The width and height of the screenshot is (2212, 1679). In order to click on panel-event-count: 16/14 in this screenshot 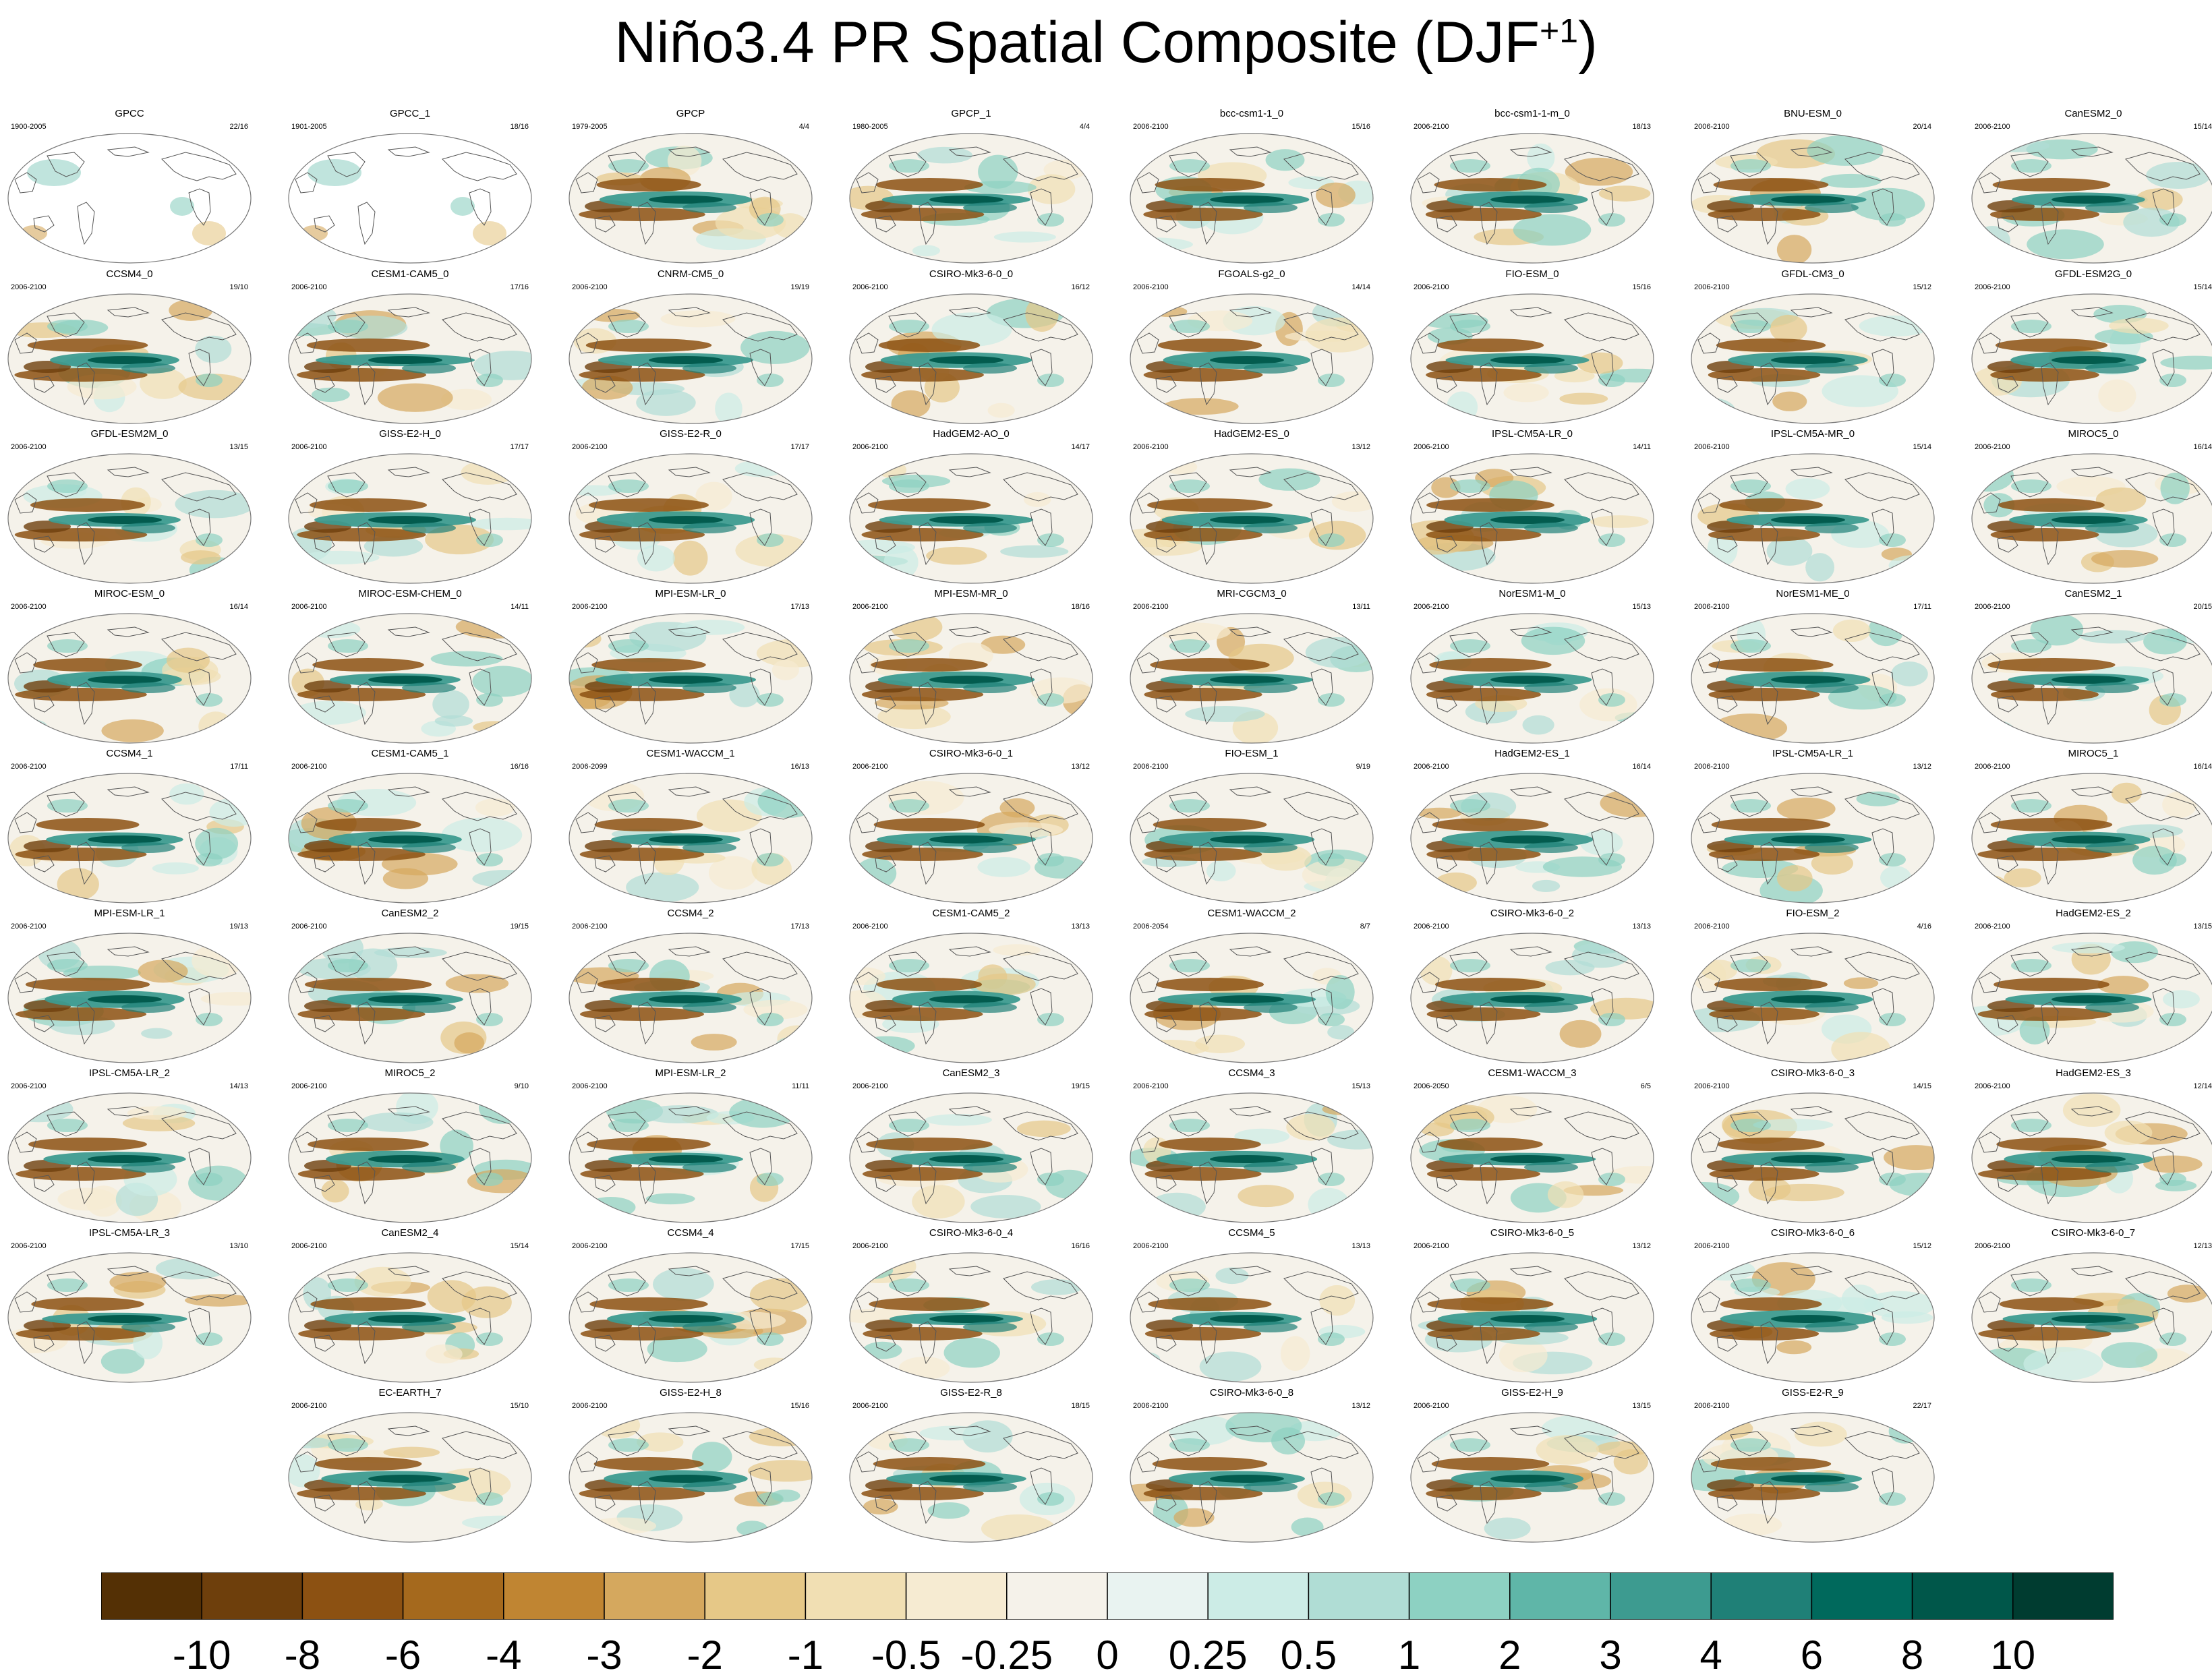, I will do `click(2202, 767)`.